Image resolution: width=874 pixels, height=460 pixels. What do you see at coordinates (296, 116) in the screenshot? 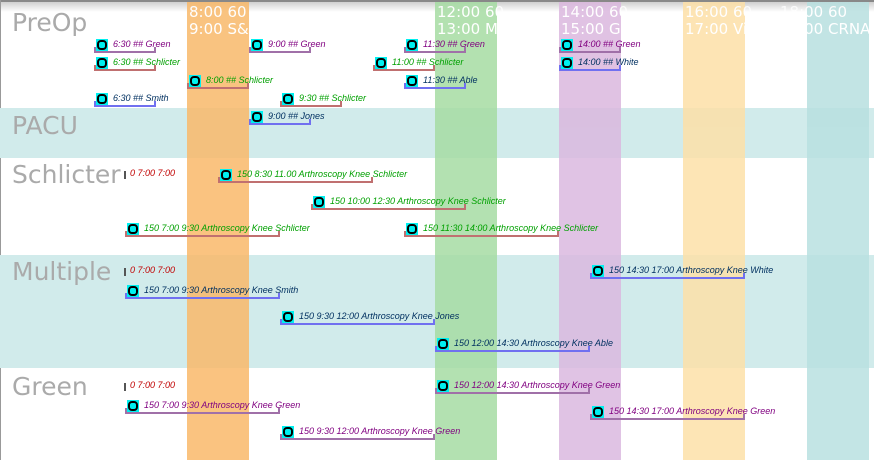
I see `event-label: 9:00 ## Jones` at bounding box center [296, 116].